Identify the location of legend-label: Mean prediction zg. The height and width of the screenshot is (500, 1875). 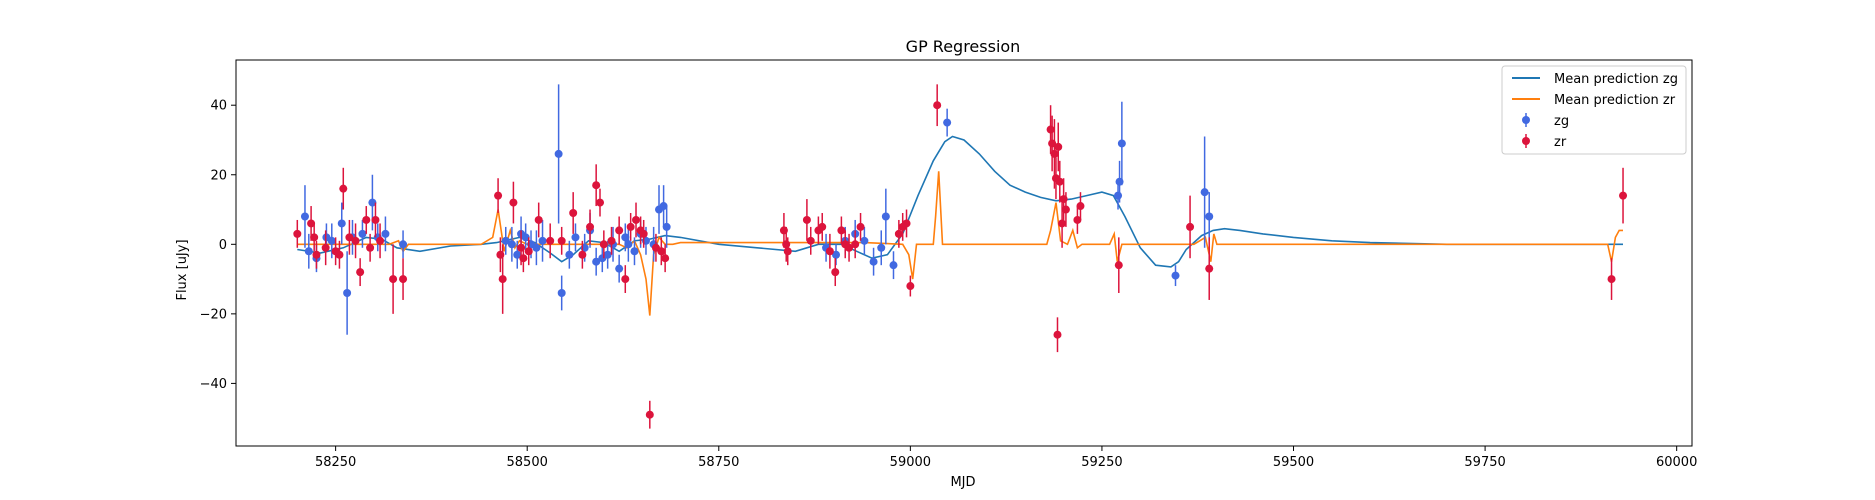
(1616, 79).